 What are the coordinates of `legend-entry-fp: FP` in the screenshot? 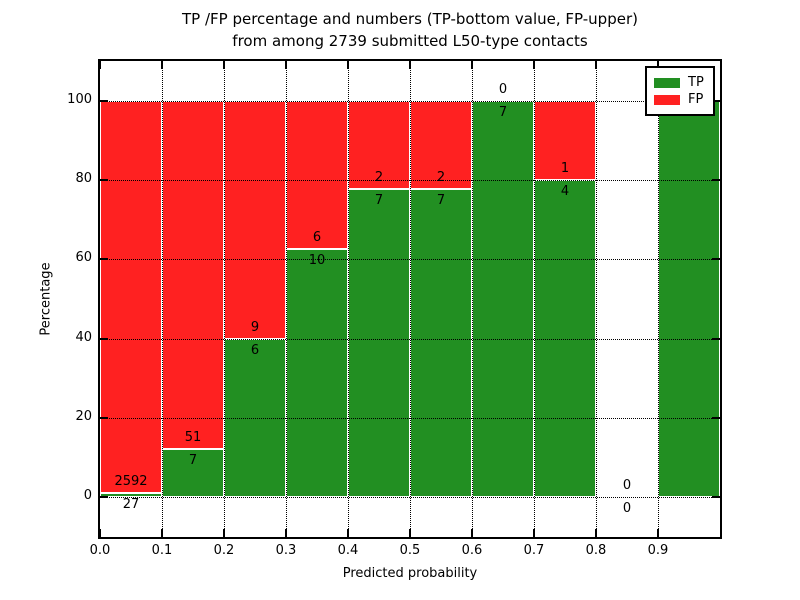 It's located at (680, 99).